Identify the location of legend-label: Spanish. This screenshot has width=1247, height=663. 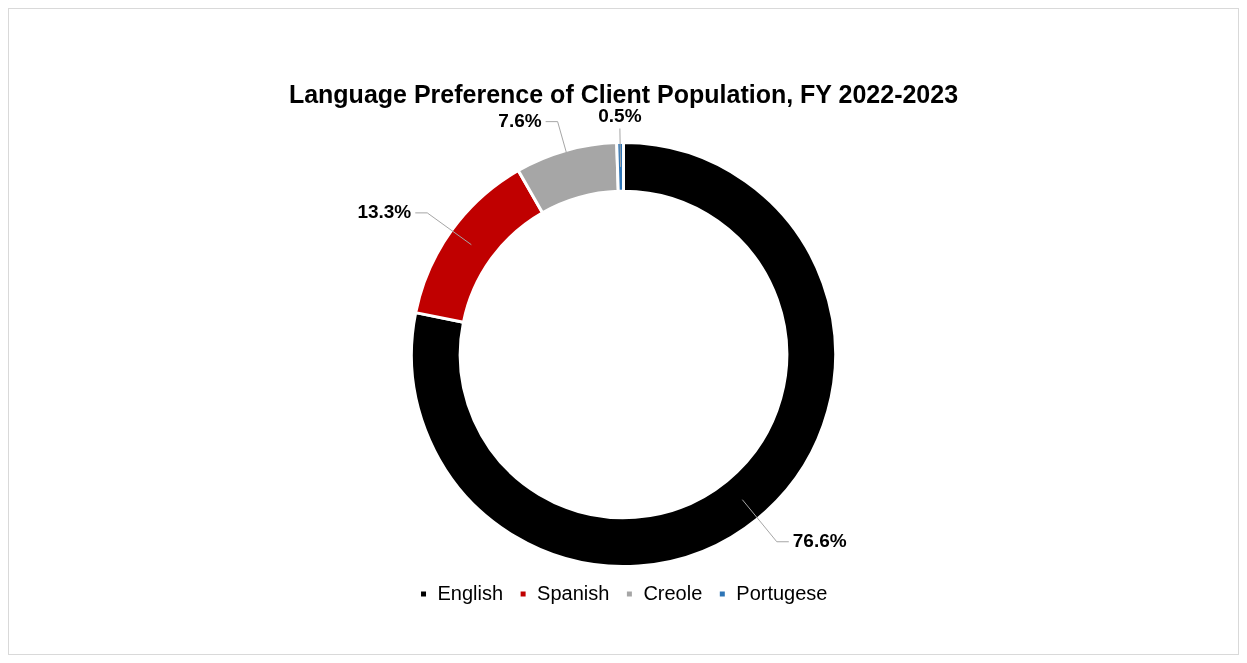
(573, 592).